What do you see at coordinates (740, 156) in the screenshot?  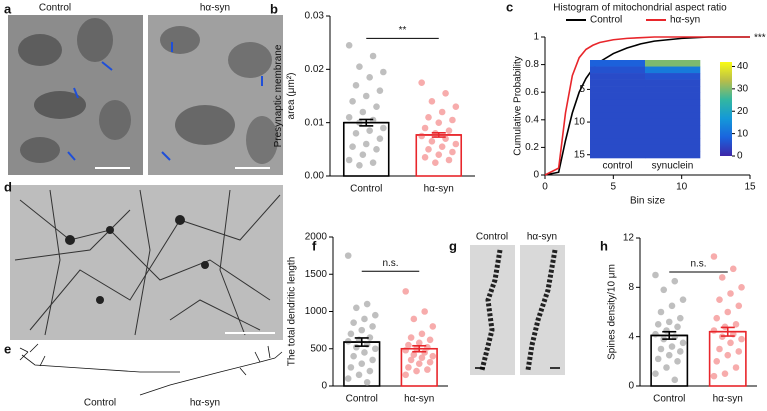 I see `colorbar-tick-label: 0` at bounding box center [740, 156].